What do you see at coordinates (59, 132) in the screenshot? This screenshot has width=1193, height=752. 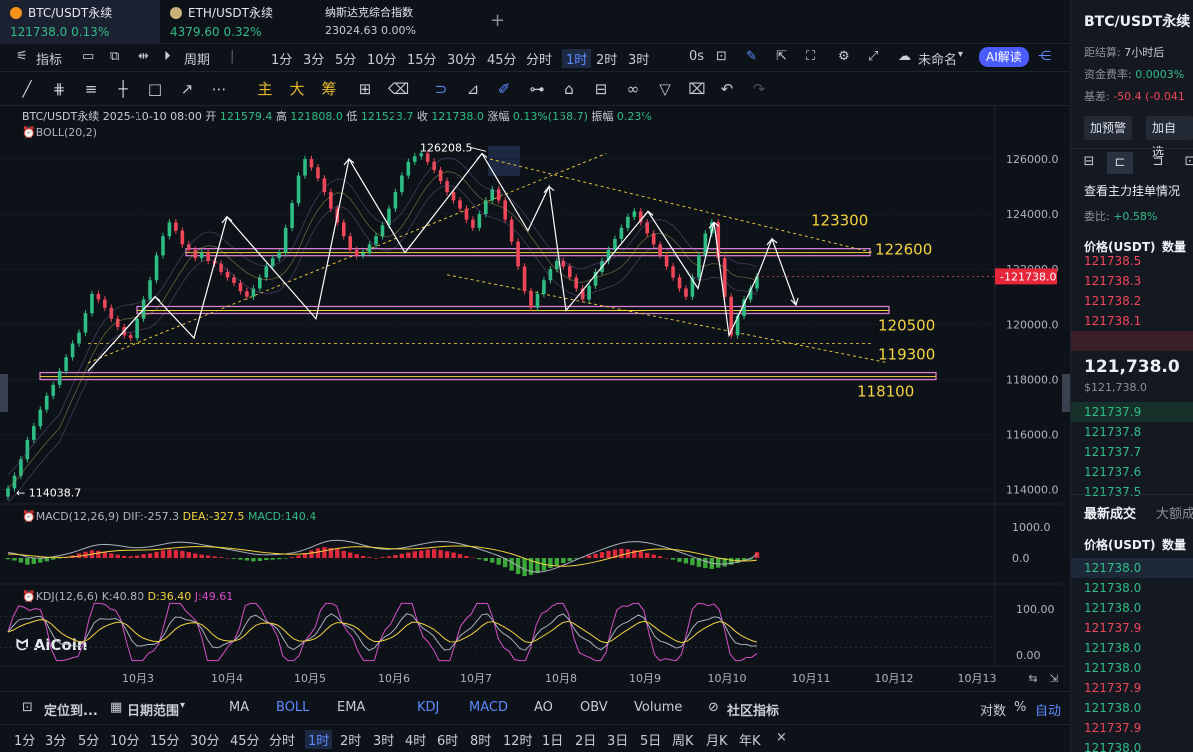 I see `boll-label: ⏰BOLL(20,2)` at bounding box center [59, 132].